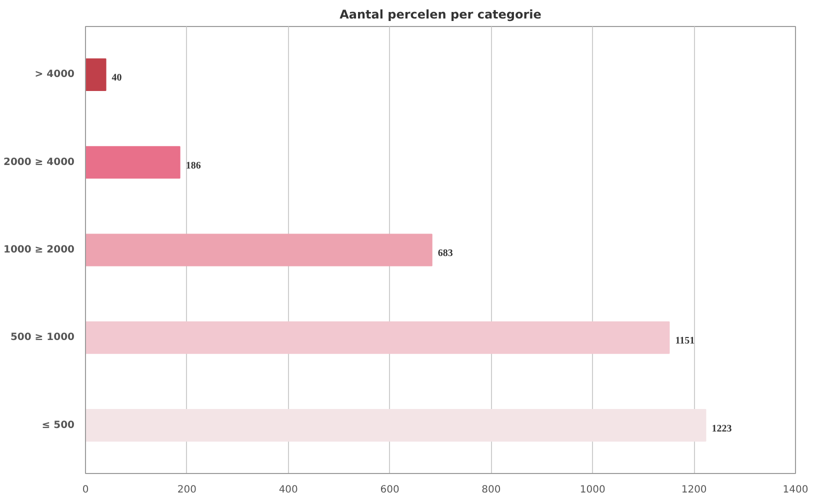 Image resolution: width=815 pixels, height=495 pixels. Describe the element at coordinates (694, 489) in the screenshot. I see `x-tick-label: 1200` at that location.